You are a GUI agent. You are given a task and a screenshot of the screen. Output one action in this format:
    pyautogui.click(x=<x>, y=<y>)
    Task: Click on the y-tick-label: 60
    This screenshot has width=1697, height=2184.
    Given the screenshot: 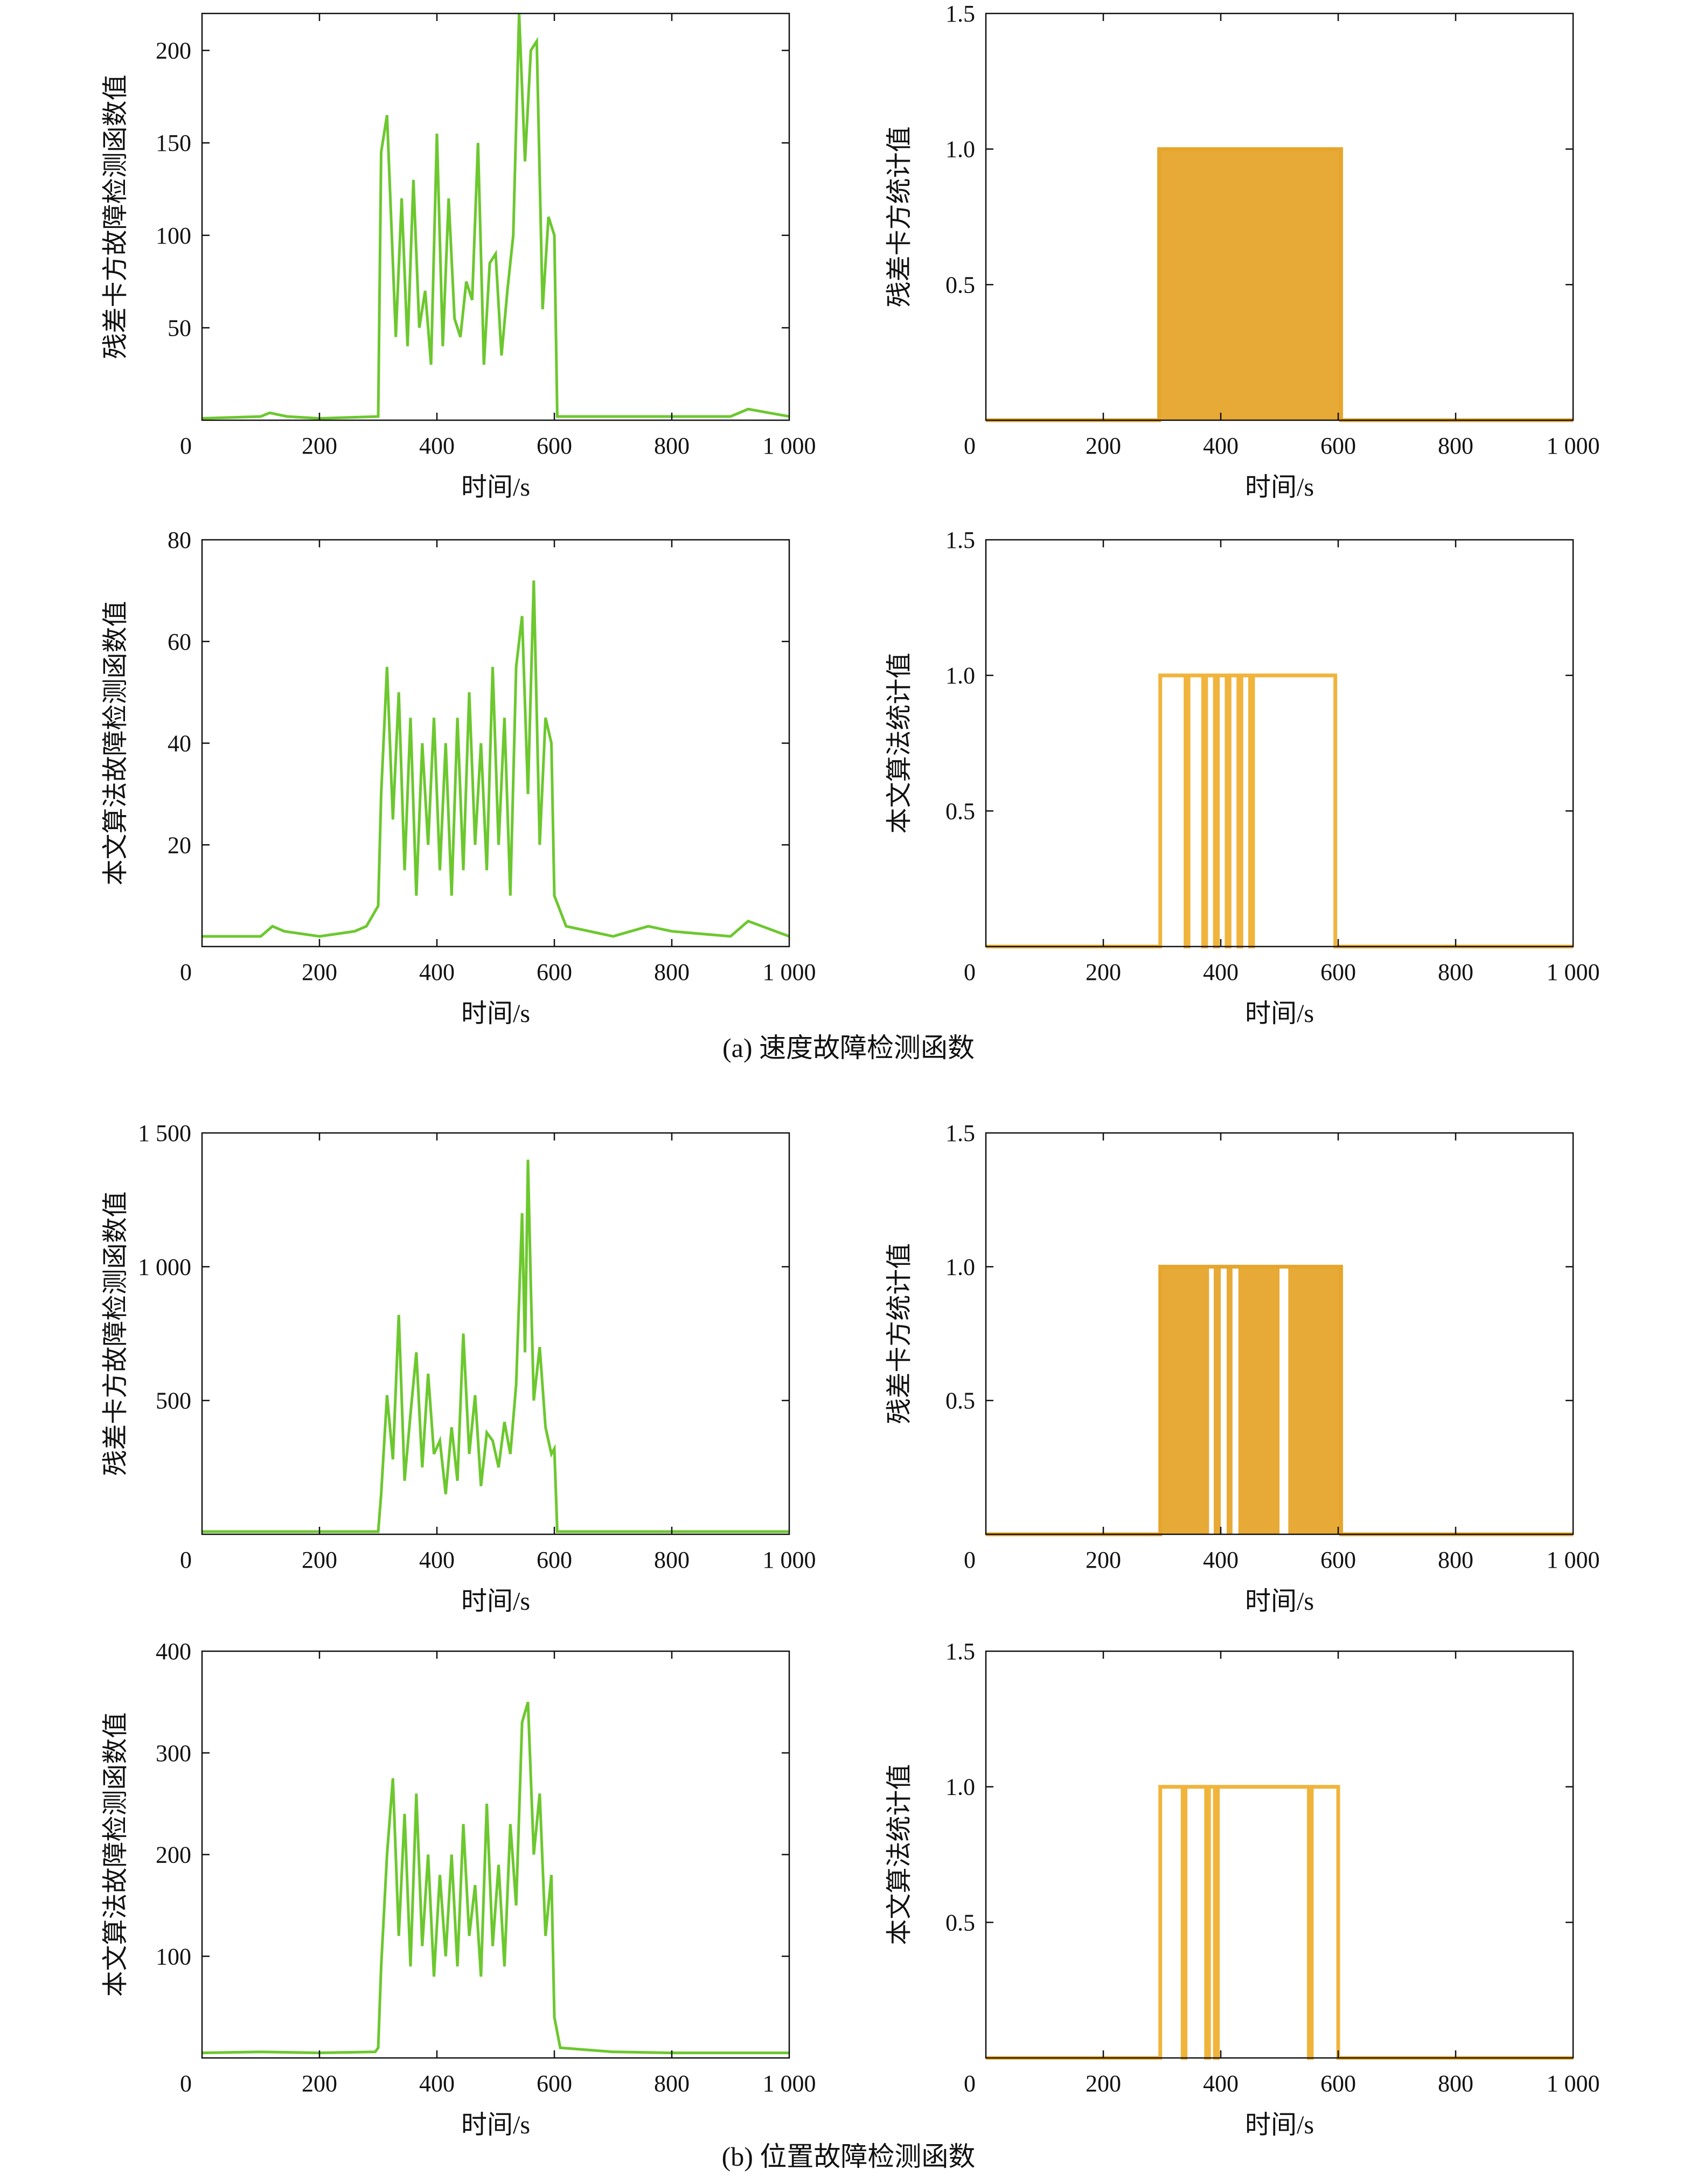 What is the action you would take?
    pyautogui.click(x=179, y=642)
    